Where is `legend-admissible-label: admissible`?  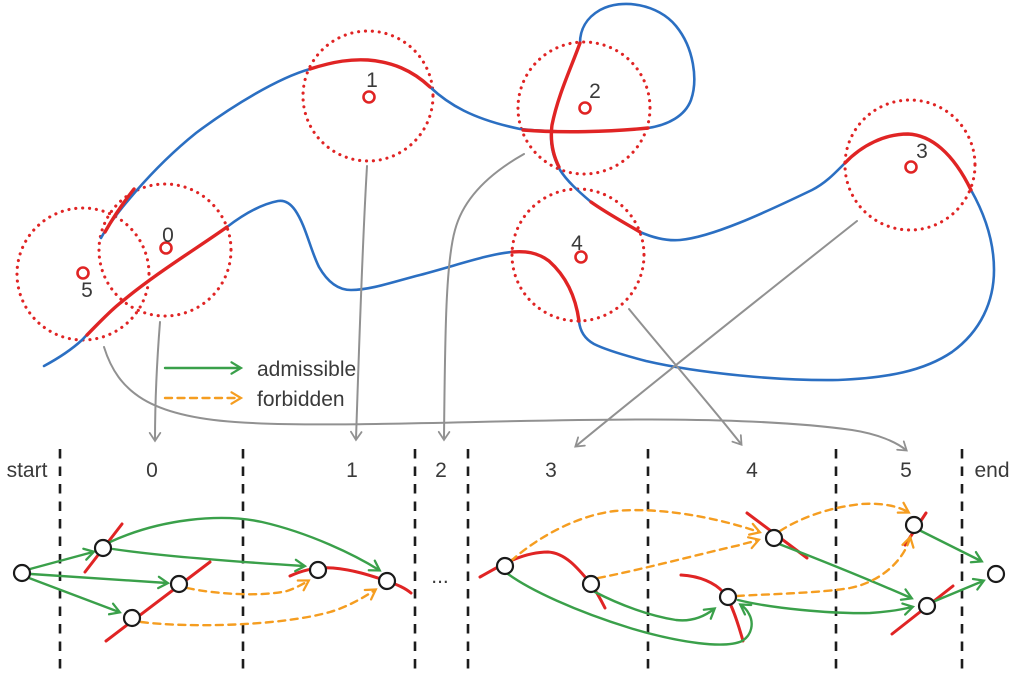 legend-admissible-label: admissible is located at coordinates (306, 369).